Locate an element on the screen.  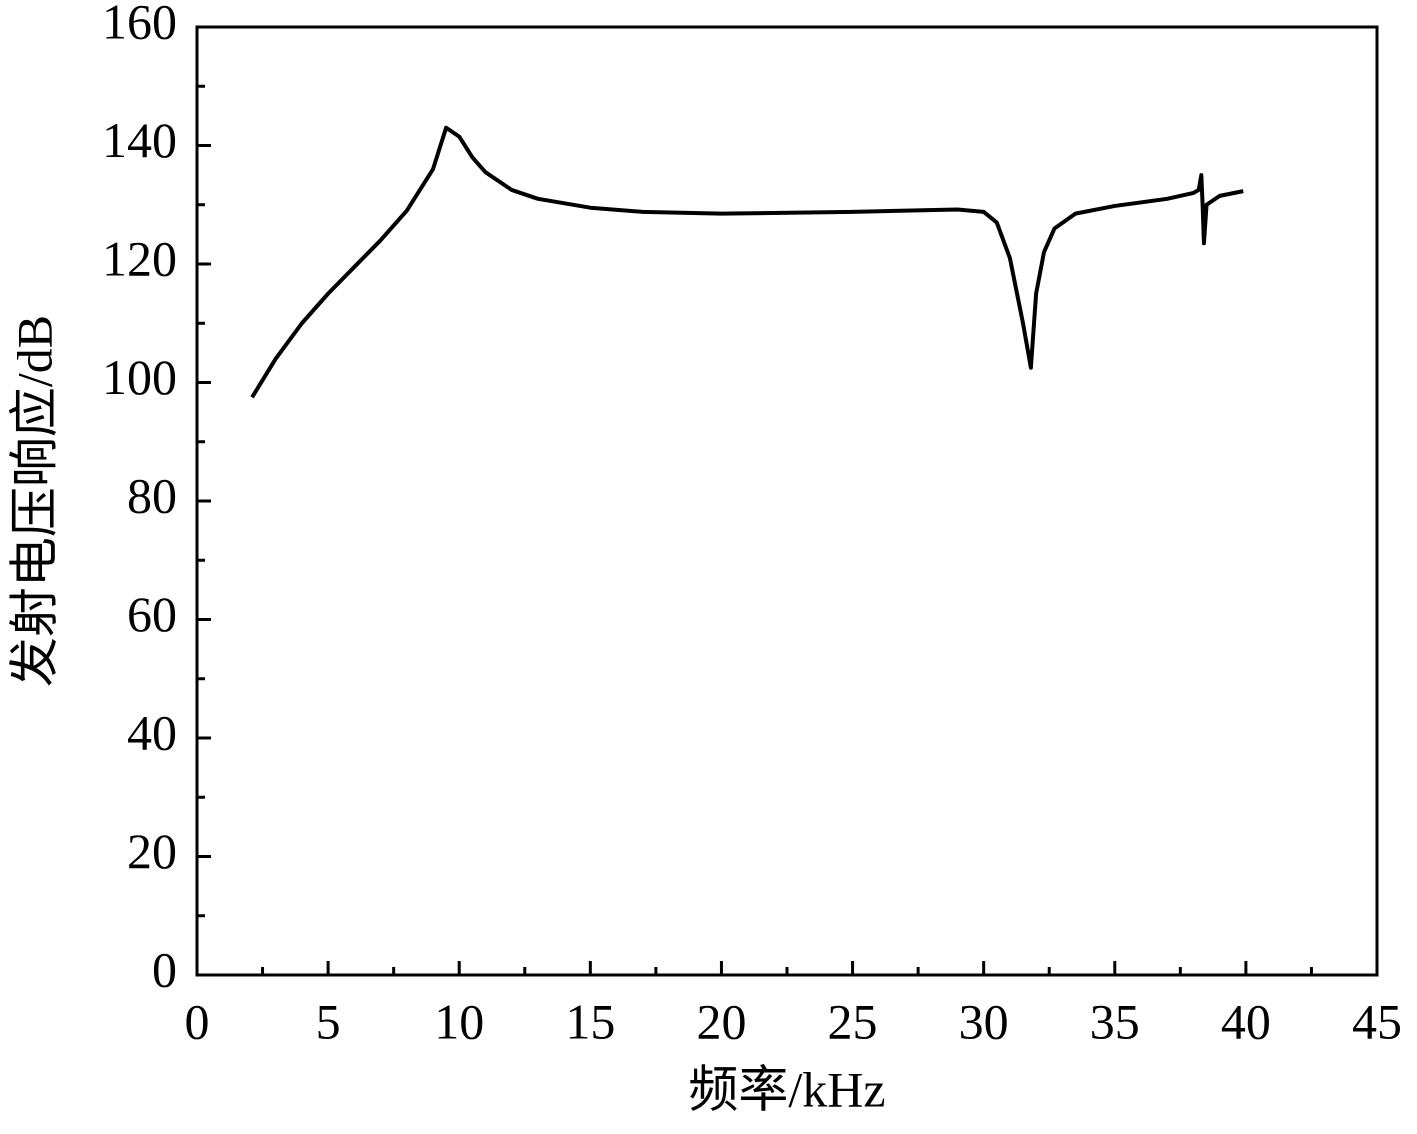
x-tick-label: 40 is located at coordinates (1246, 1021).